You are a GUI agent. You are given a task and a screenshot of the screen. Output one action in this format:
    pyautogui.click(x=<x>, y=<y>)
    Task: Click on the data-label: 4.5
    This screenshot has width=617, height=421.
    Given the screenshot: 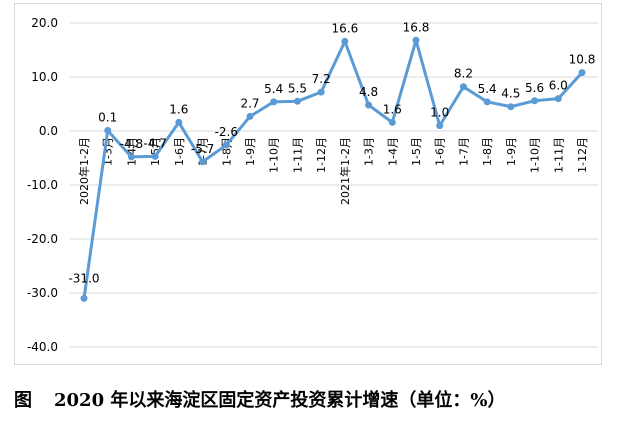 What is the action you would take?
    pyautogui.click(x=510, y=94)
    